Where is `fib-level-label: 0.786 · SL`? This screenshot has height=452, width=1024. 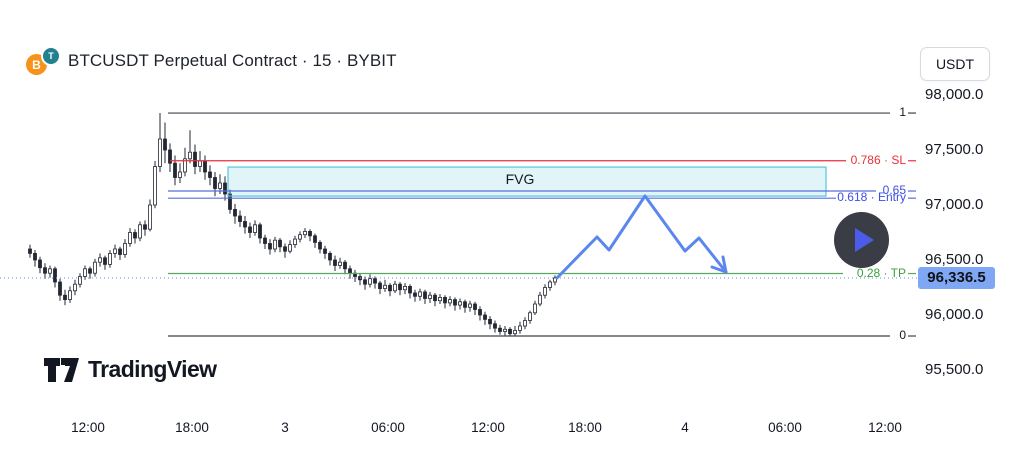 fib-level-label: 0.786 · SL is located at coordinates (878, 159).